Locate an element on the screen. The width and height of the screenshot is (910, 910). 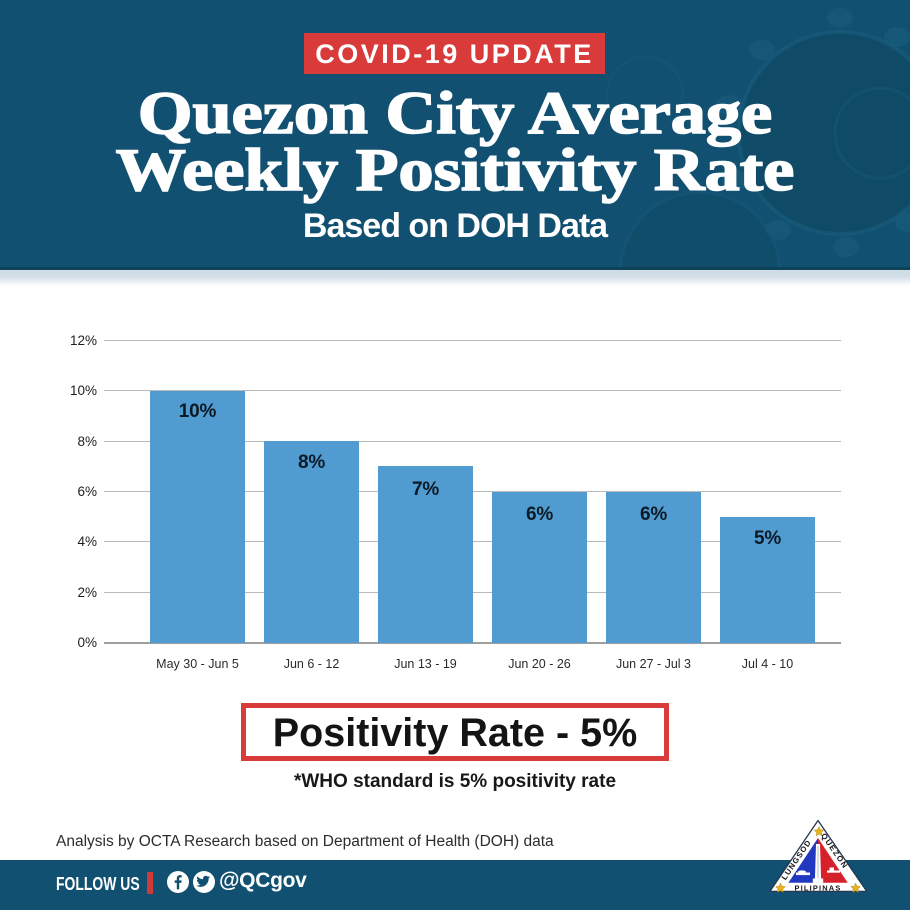
svg-text: PILIPINAS is located at coordinates (818, 887).